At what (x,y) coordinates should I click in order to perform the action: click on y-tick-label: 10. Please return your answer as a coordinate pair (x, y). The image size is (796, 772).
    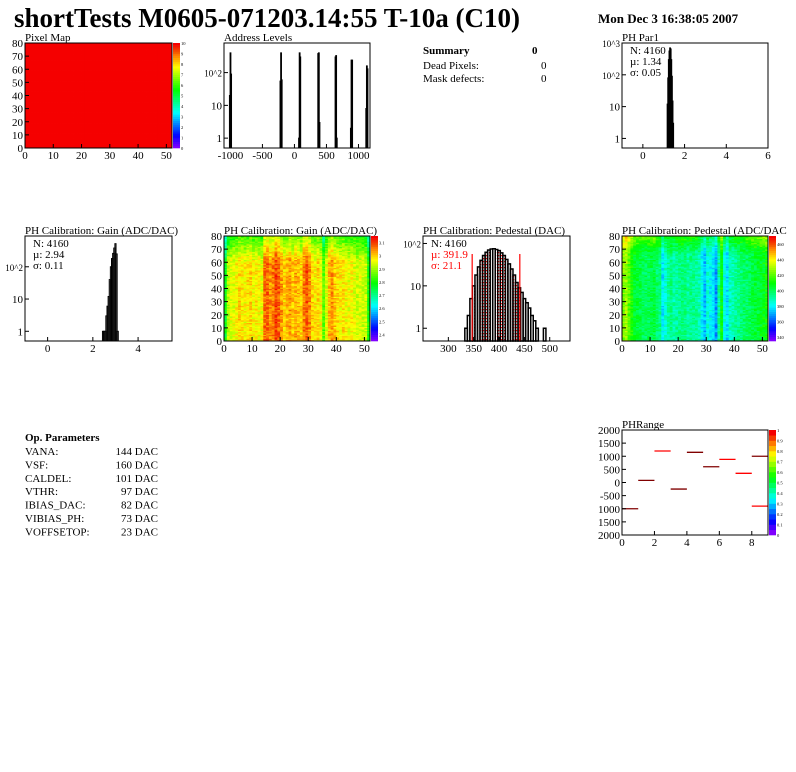
    Looking at the image, I should click on (18, 136).